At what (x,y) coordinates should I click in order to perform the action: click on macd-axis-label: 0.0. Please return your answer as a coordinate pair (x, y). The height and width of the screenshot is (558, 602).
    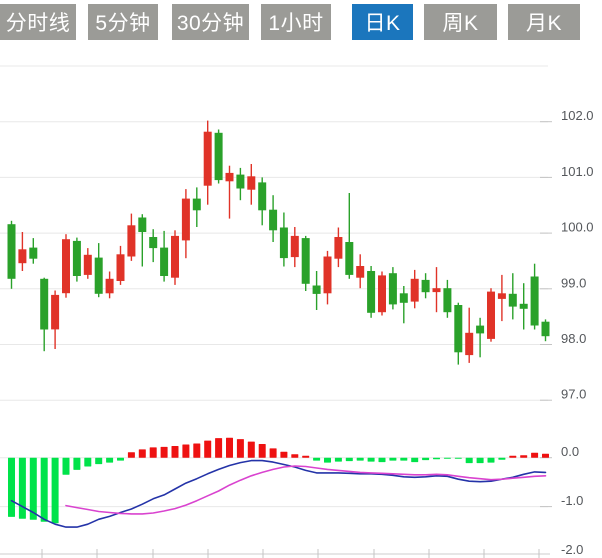
    Looking at the image, I should click on (570, 451).